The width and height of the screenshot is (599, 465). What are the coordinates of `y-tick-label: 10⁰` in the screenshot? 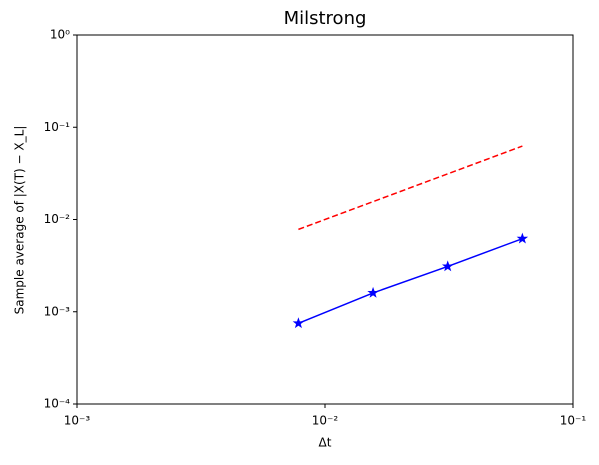 It's located at (60, 35).